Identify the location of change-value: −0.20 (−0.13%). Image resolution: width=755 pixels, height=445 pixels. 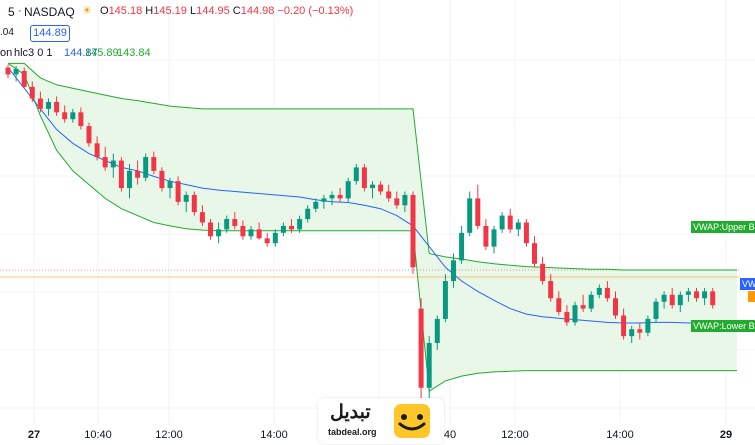
(315, 11).